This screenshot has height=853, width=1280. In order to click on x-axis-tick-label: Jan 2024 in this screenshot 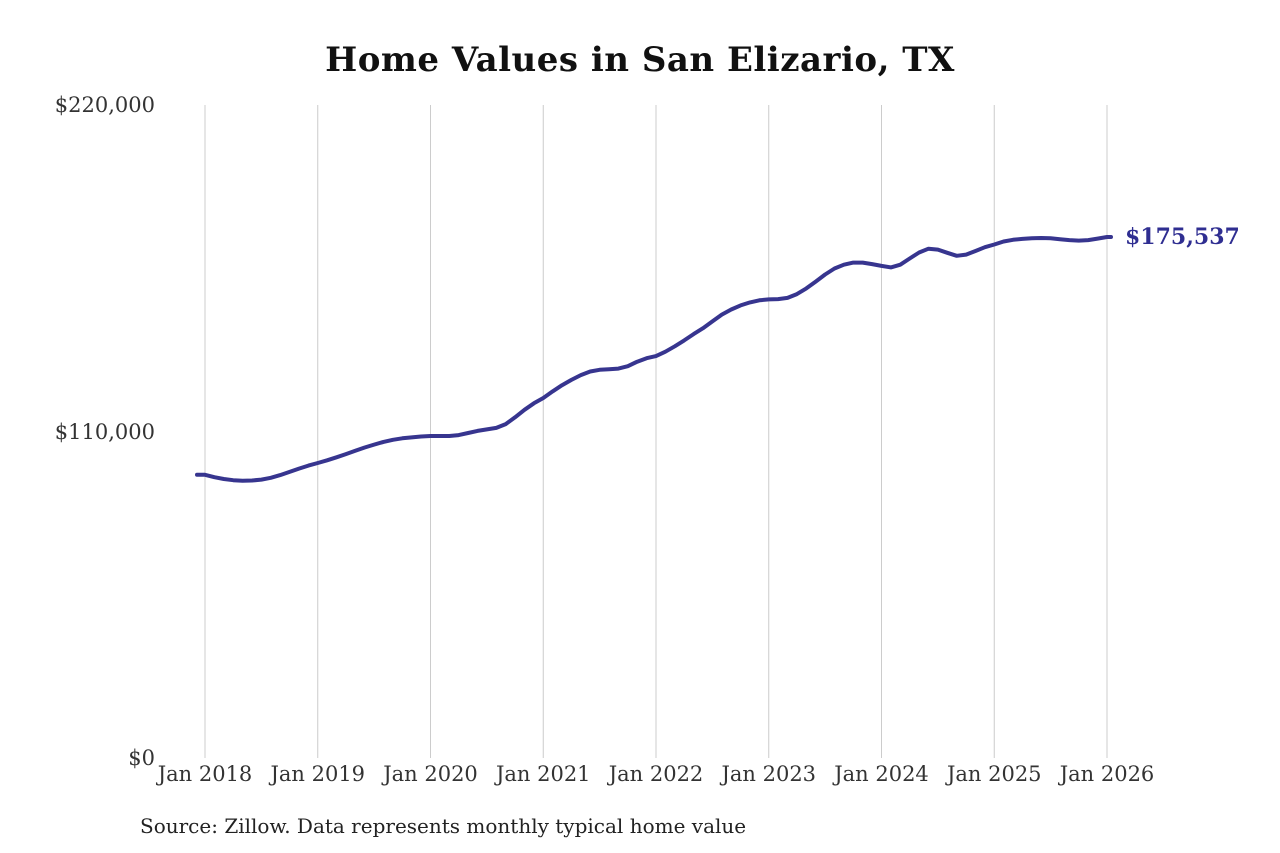, I will do `click(881, 774)`.